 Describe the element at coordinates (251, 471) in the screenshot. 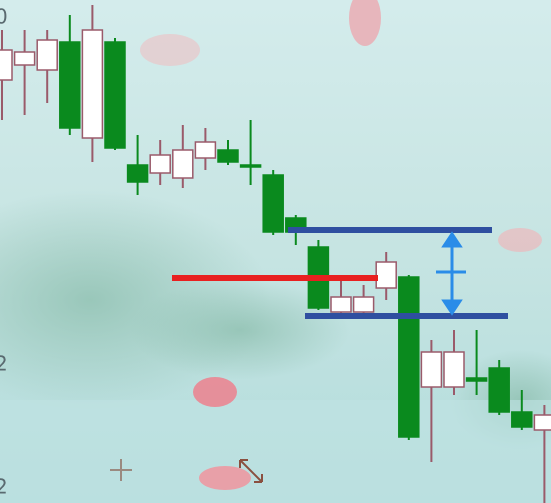

I see `resize-icon` at that location.